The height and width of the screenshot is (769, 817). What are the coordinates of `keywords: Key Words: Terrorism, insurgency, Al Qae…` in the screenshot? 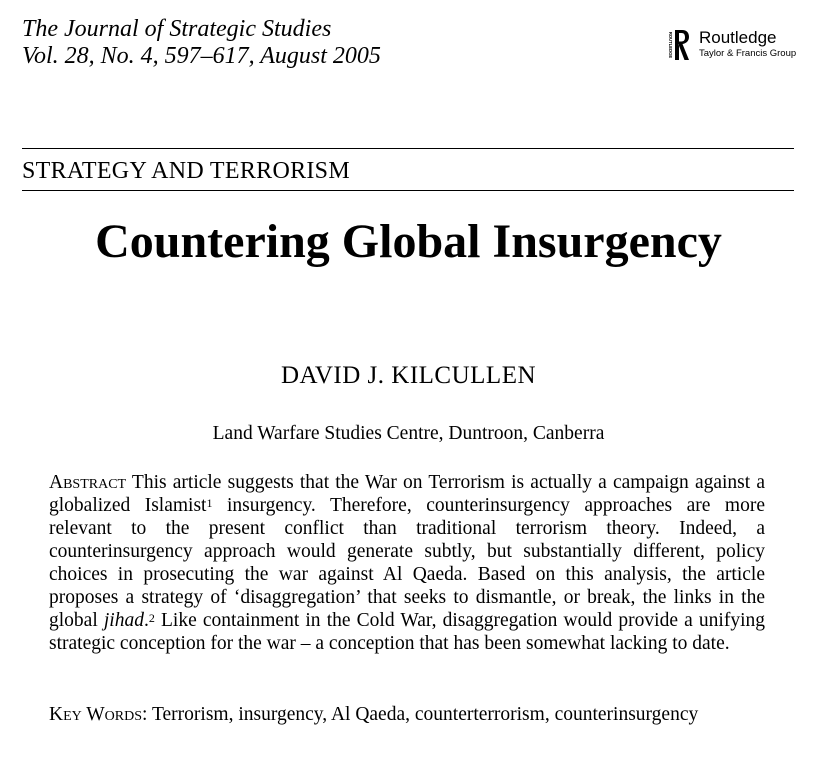 It's located at (407, 714).